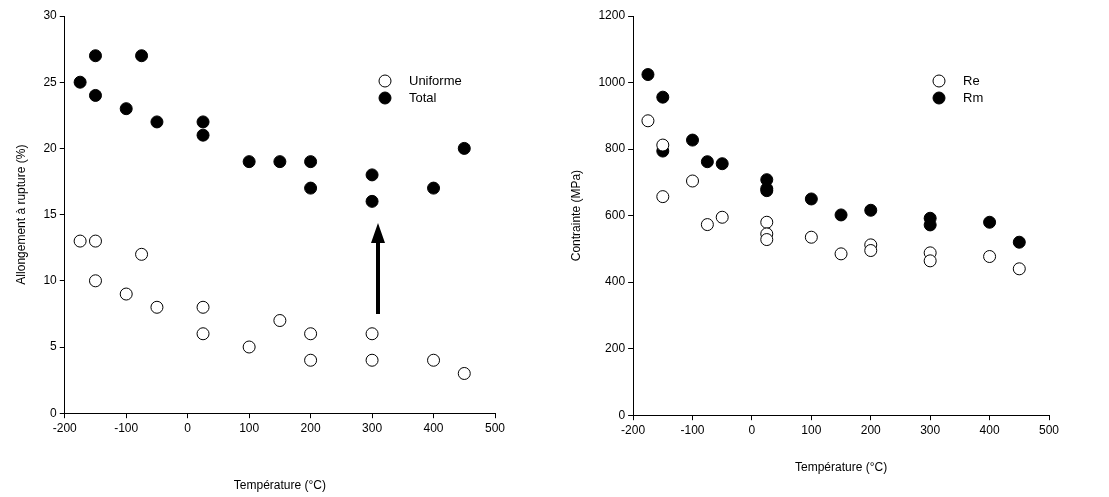 Image resolution: width=1109 pixels, height=497 pixels. Describe the element at coordinates (615, 347) in the screenshot. I see `y-tick-label: 200` at that location.